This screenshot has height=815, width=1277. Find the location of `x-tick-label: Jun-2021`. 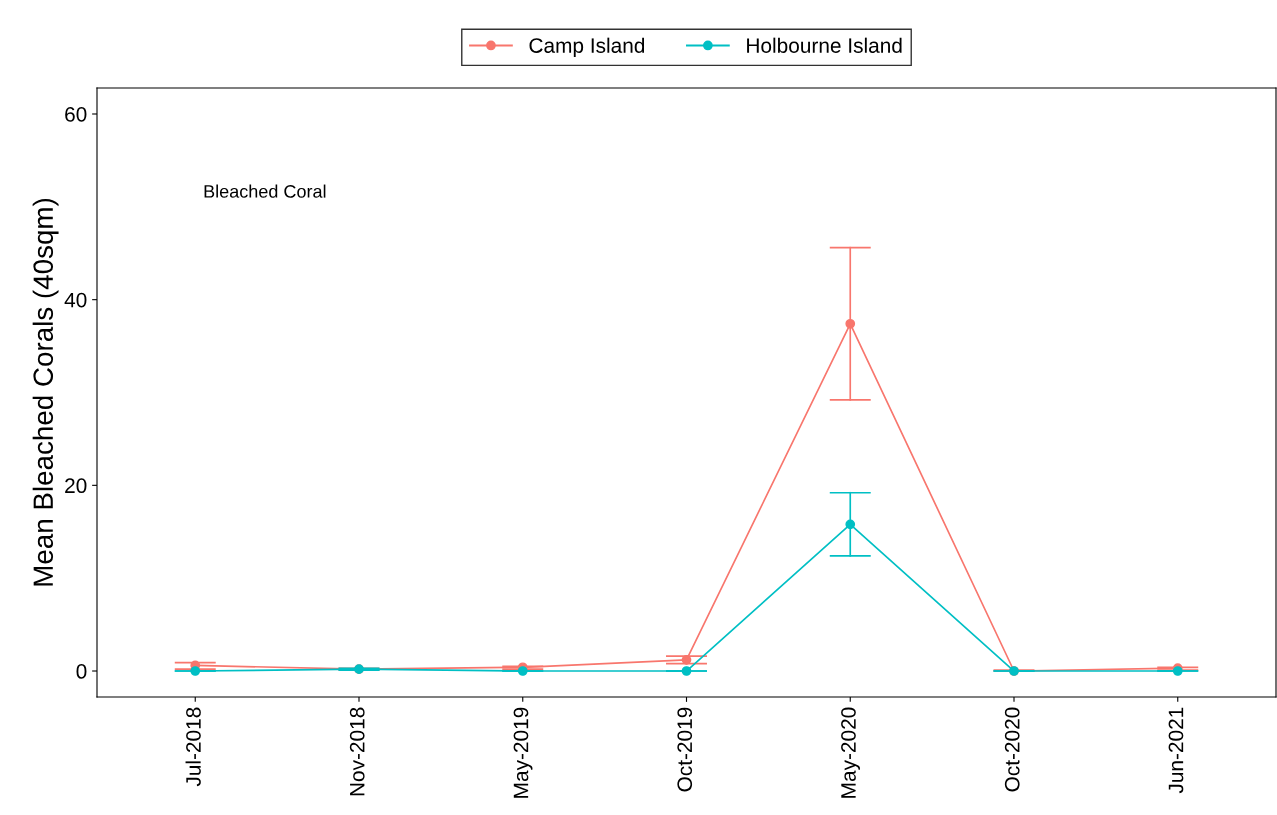

x-tick-label: Jun-2021 is located at coordinates (1176, 750).